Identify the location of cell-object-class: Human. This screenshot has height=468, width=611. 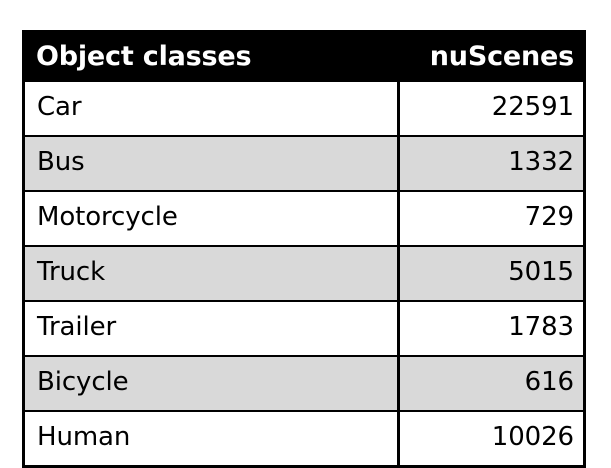
(211, 438).